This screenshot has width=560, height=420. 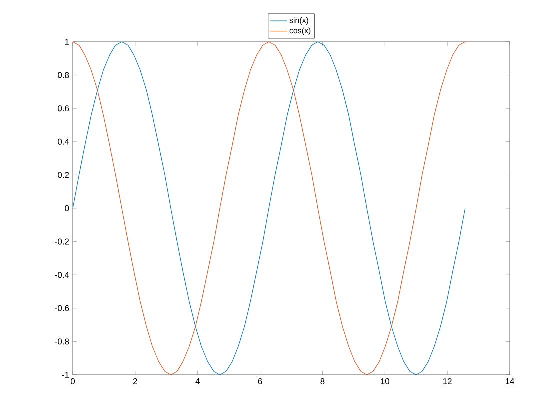 What do you see at coordinates (62, 275) in the screenshot?
I see `y-tick-label: -0.4` at bounding box center [62, 275].